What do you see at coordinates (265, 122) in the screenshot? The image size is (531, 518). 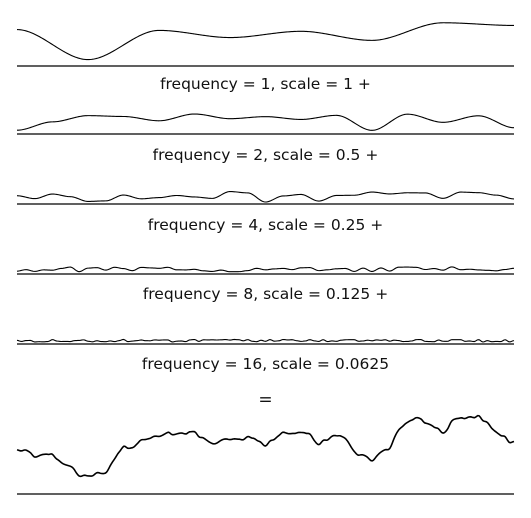 I see `octave-2-waveform` at bounding box center [265, 122].